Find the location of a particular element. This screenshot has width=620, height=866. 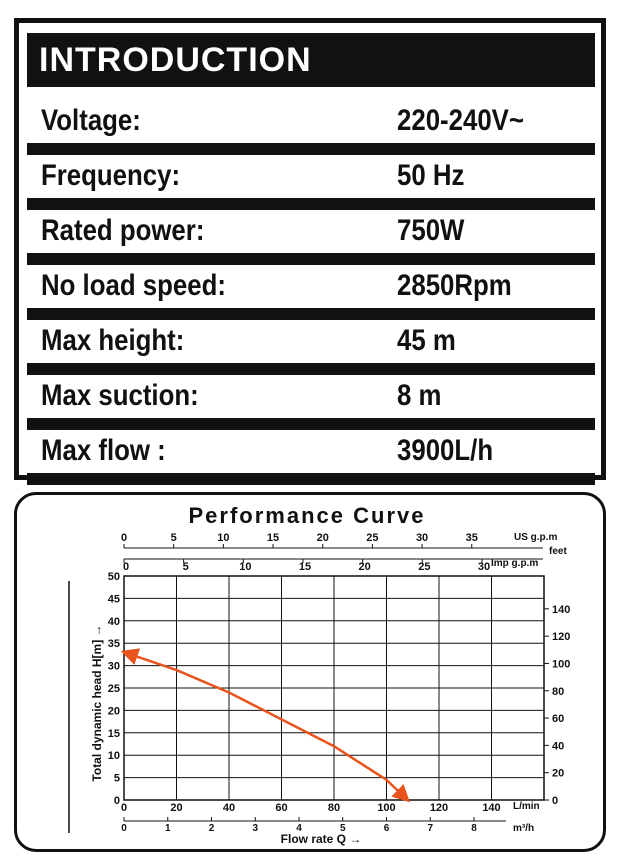

spec-value: 8 m is located at coordinates (419, 395).